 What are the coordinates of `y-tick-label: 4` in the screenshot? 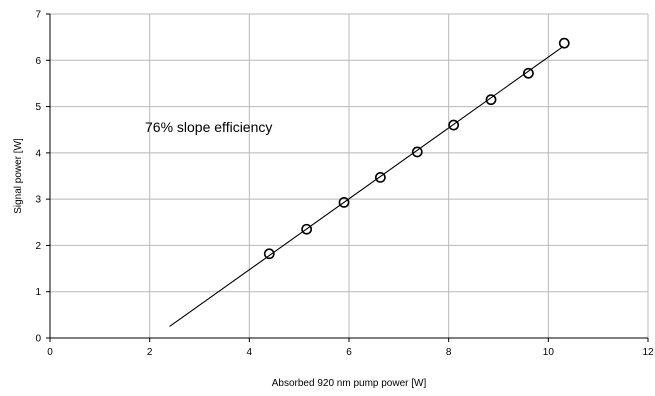 It's located at (38, 153).